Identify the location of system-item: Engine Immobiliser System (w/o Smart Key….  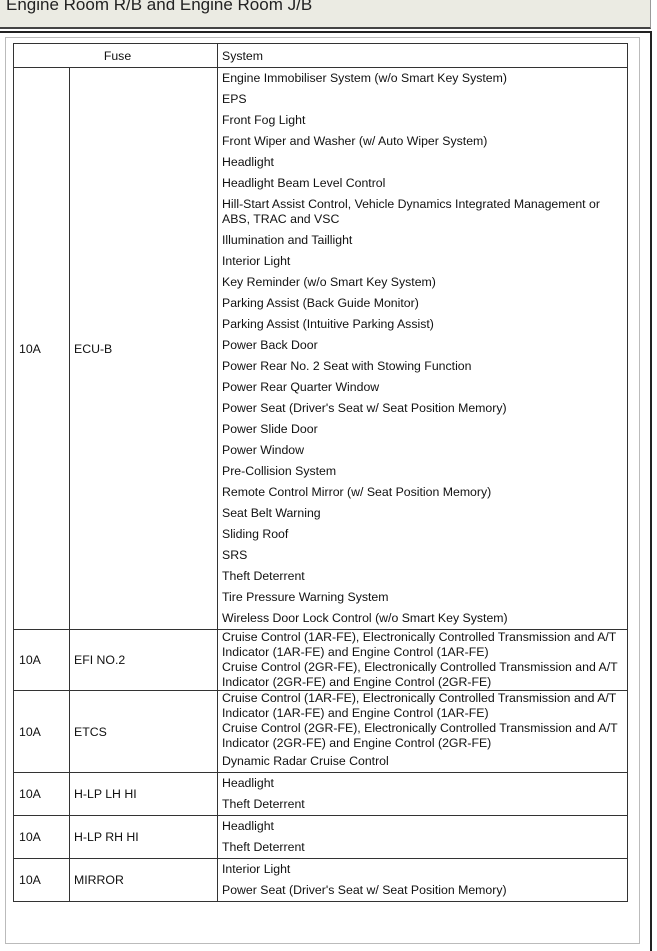
(364, 78).